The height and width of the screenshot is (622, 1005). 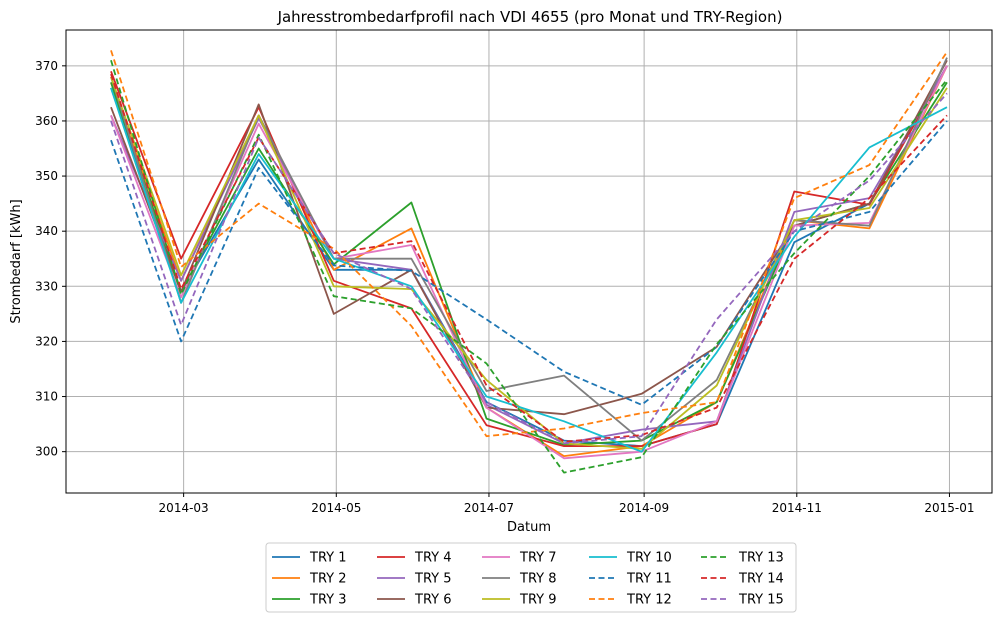 I want to click on legend-label: TRY 11, so click(x=649, y=579).